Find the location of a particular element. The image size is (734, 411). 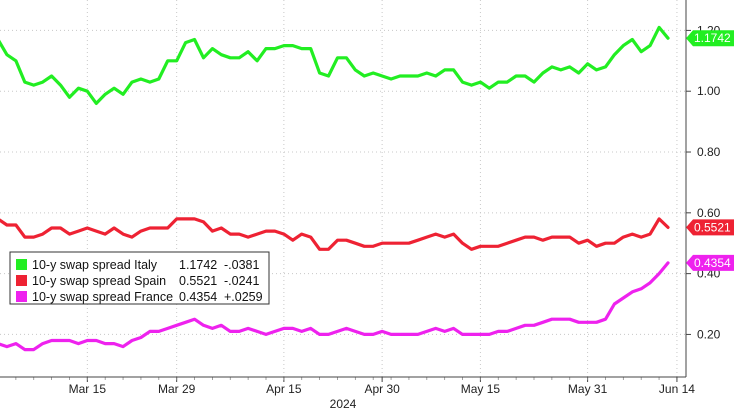

y-tick-label: 1.00 is located at coordinates (709, 91).